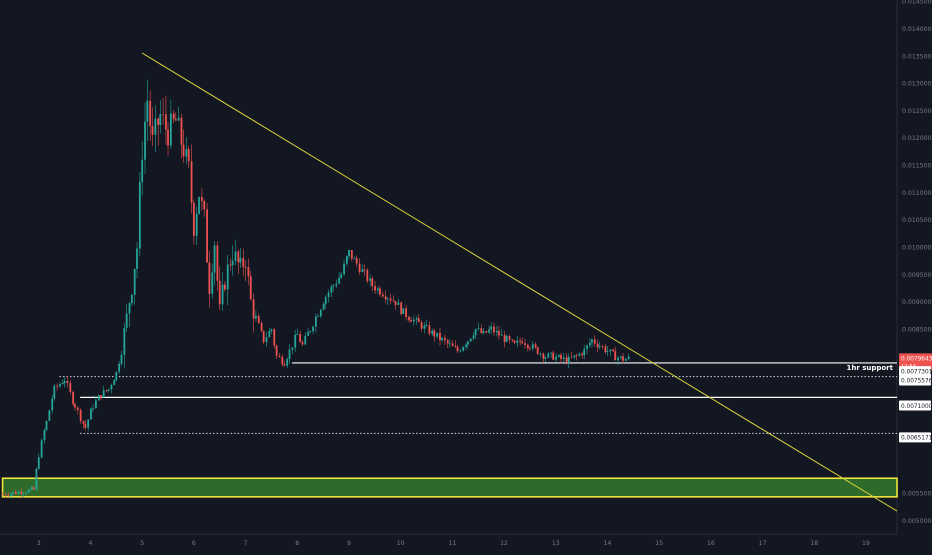  Describe the element at coordinates (914, 275) in the screenshot. I see `price-scale` at that location.